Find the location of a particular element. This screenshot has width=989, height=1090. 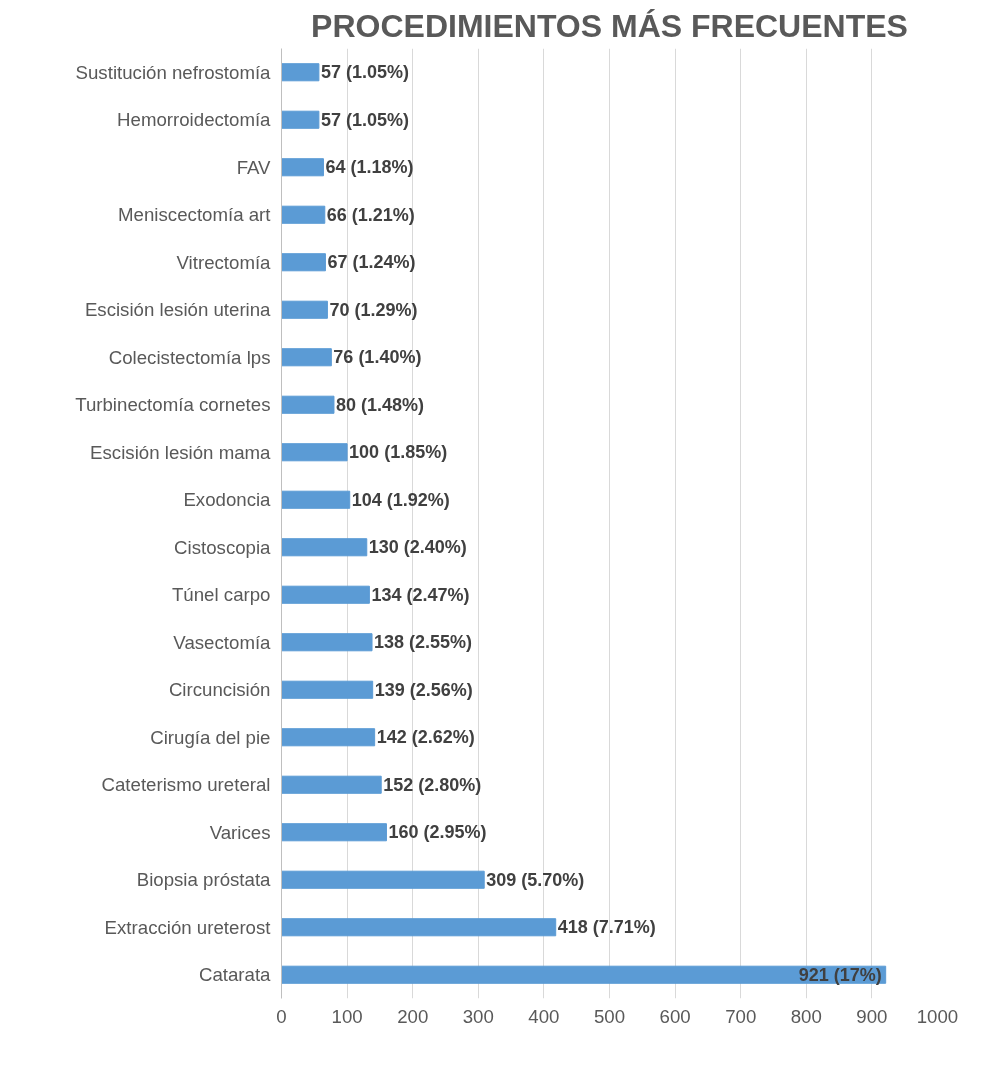

data-label: 67 (1.24%) is located at coordinates (371, 262).